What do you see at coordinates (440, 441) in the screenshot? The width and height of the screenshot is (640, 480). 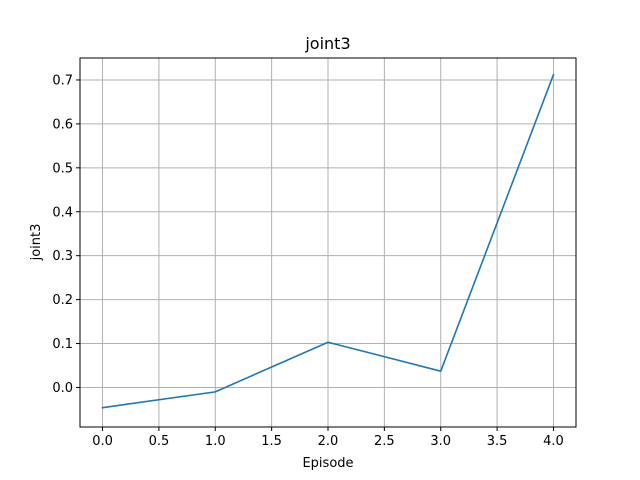 I see `x-tick-label: 3.0` at bounding box center [440, 441].